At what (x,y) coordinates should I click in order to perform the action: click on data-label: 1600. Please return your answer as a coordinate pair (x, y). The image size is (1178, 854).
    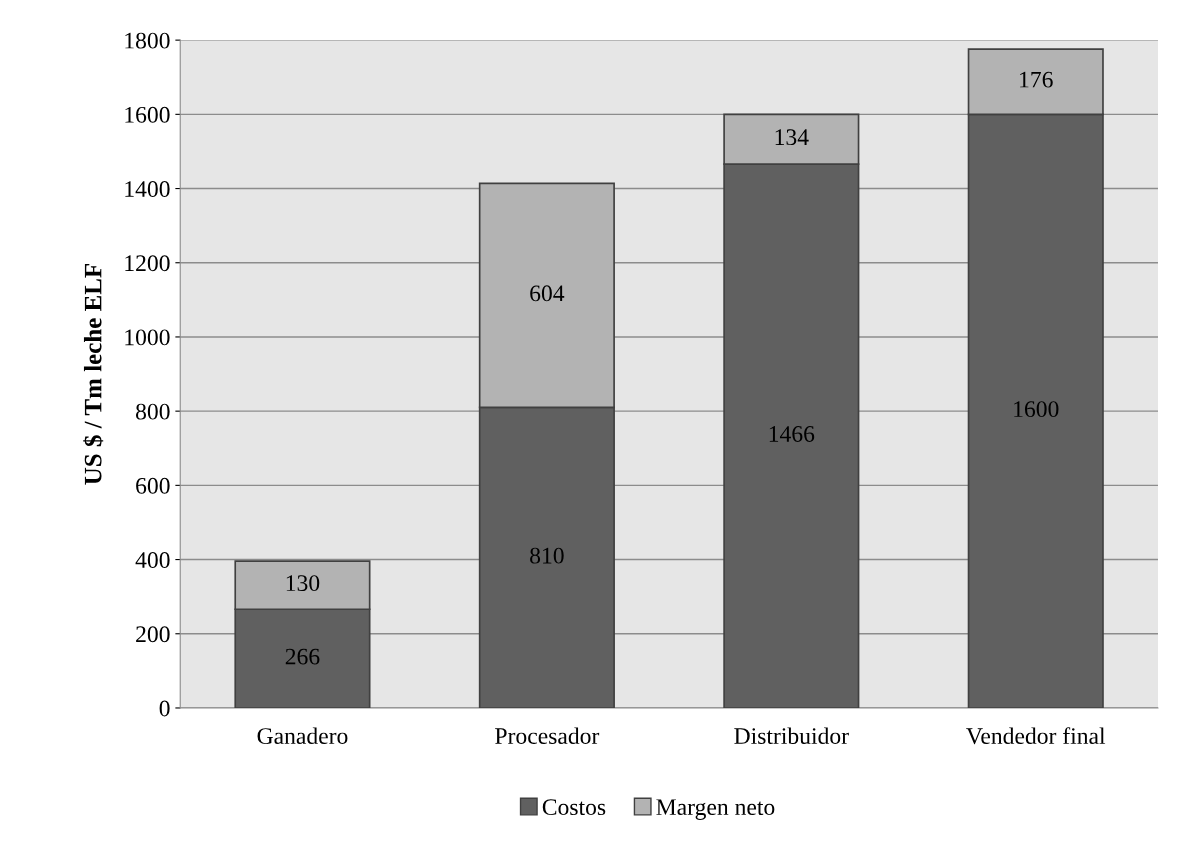
    Looking at the image, I should click on (1036, 409).